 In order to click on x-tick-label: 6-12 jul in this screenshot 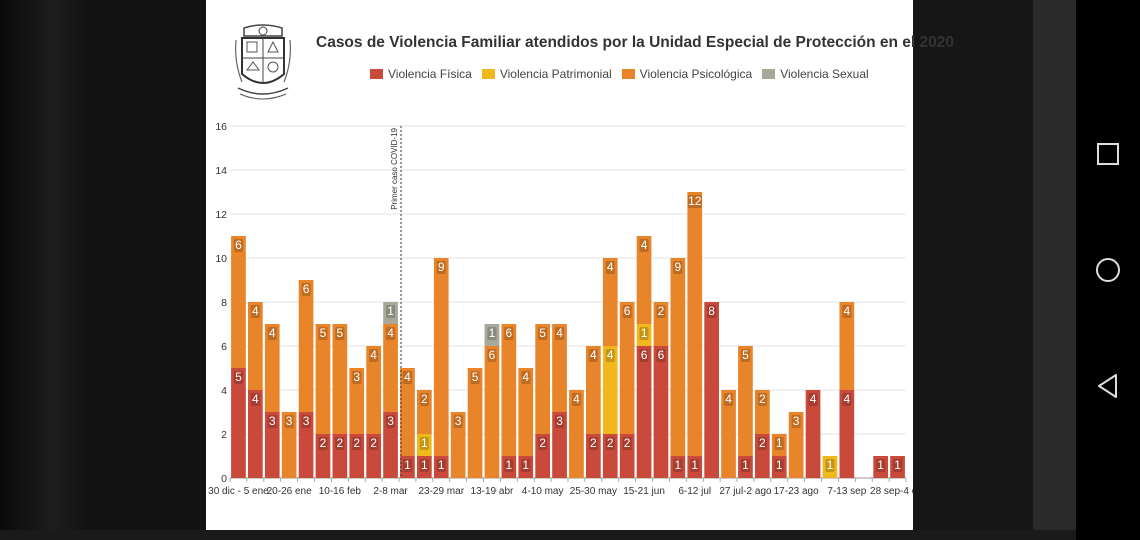, I will do `click(694, 491)`.